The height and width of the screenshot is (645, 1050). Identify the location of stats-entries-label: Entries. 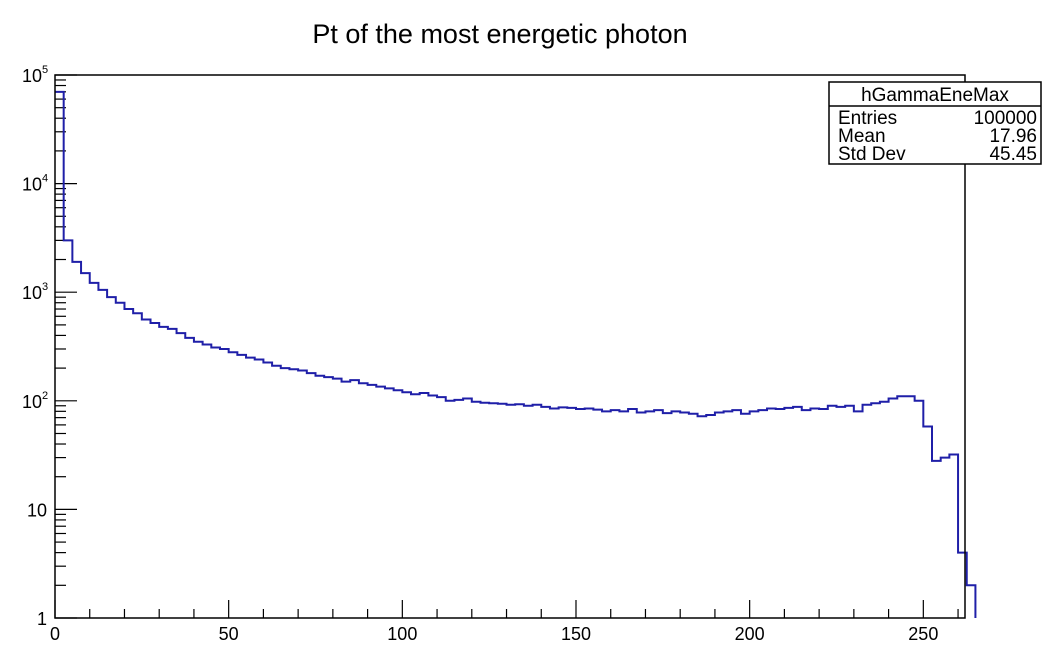
(867, 118).